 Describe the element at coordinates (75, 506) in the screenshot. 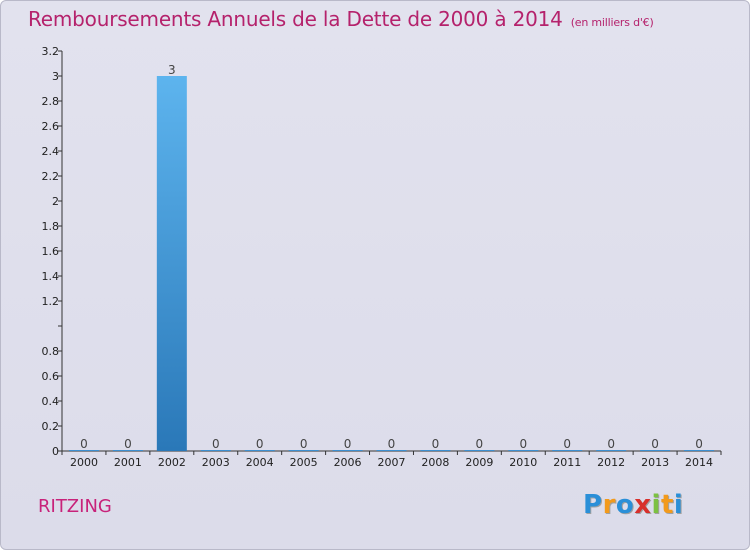

I see `place-name: RITZING` at that location.